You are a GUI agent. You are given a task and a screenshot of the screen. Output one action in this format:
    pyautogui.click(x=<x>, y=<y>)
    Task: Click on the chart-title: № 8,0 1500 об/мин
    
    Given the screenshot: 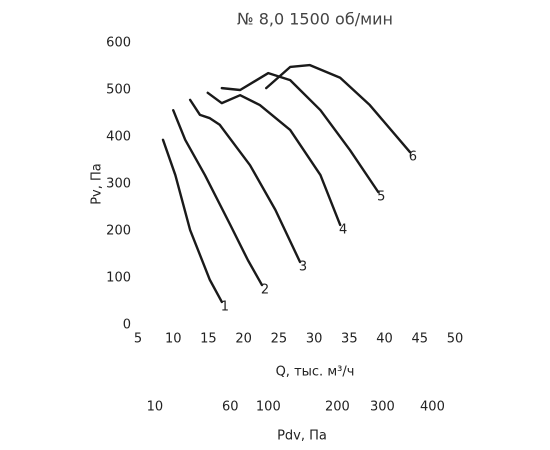 What is the action you would take?
    pyautogui.click(x=315, y=19)
    